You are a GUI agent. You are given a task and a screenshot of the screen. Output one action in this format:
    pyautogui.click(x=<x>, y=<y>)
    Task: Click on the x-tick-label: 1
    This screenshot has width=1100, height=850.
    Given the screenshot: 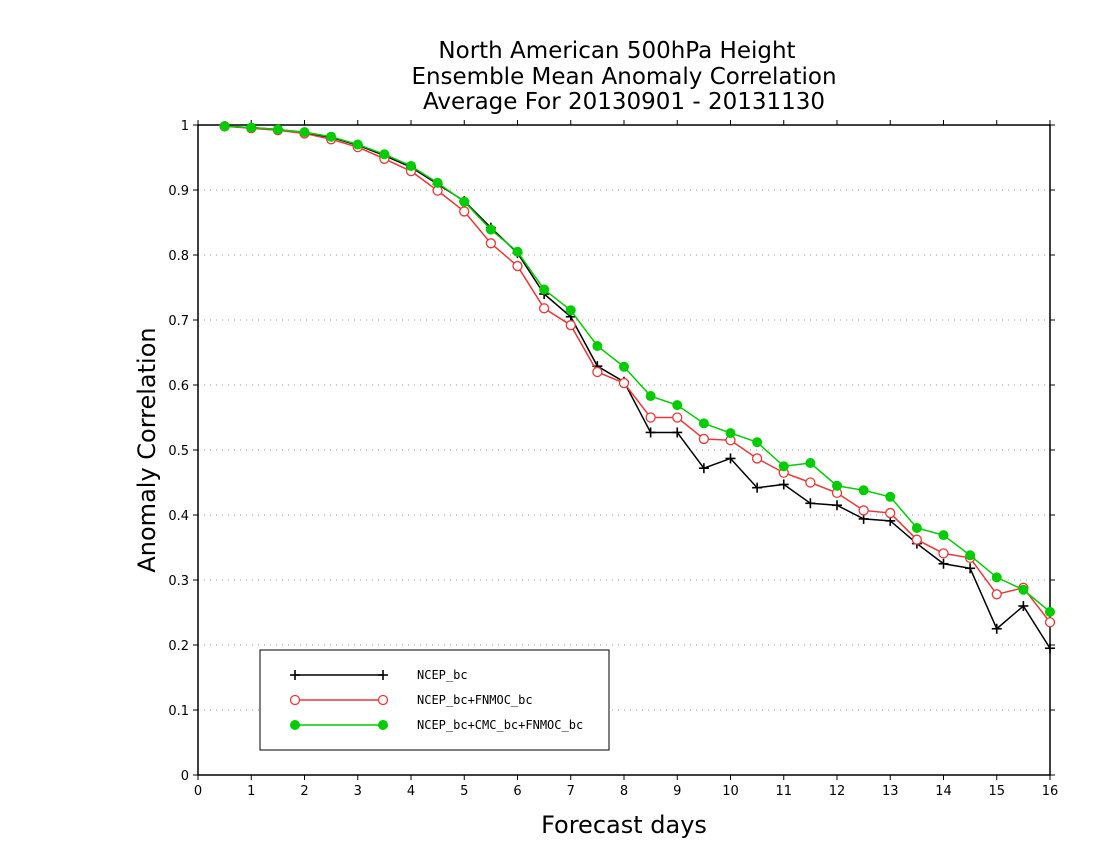 What is the action you would take?
    pyautogui.click(x=251, y=791)
    